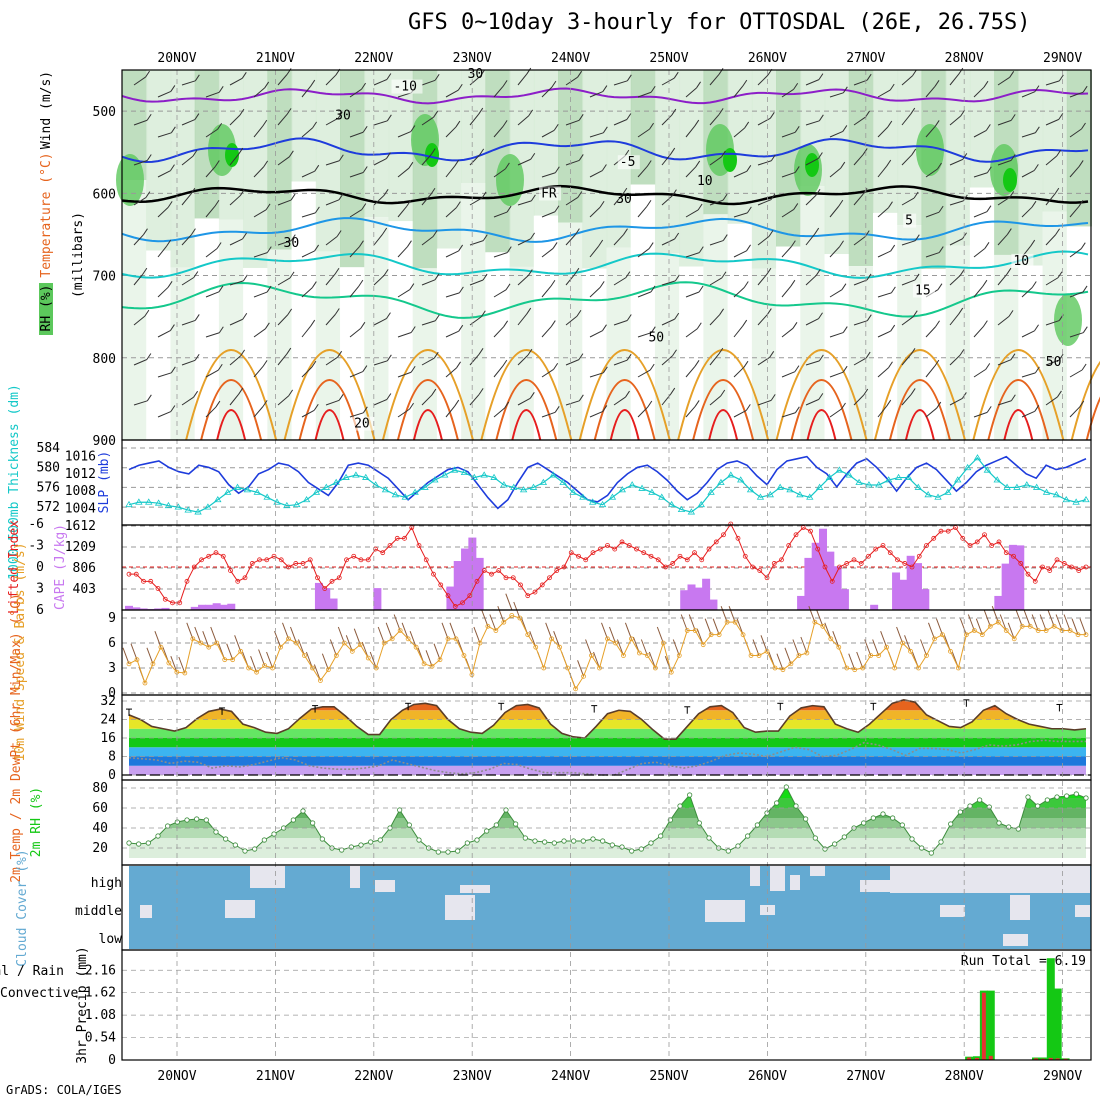 Image resolution: width=1100 pixels, height=1100 pixels. What do you see at coordinates (80, 526) in the screenshot?
I see `cape-tick-label: 1612` at bounding box center [80, 526].